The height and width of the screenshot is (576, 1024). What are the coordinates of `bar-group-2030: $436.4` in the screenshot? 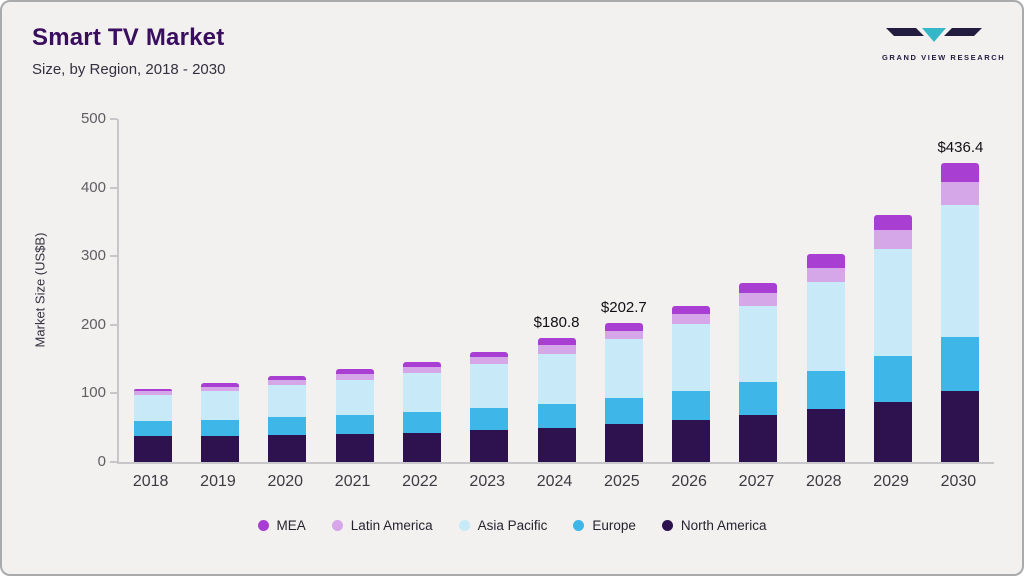 It's located at (960, 290).